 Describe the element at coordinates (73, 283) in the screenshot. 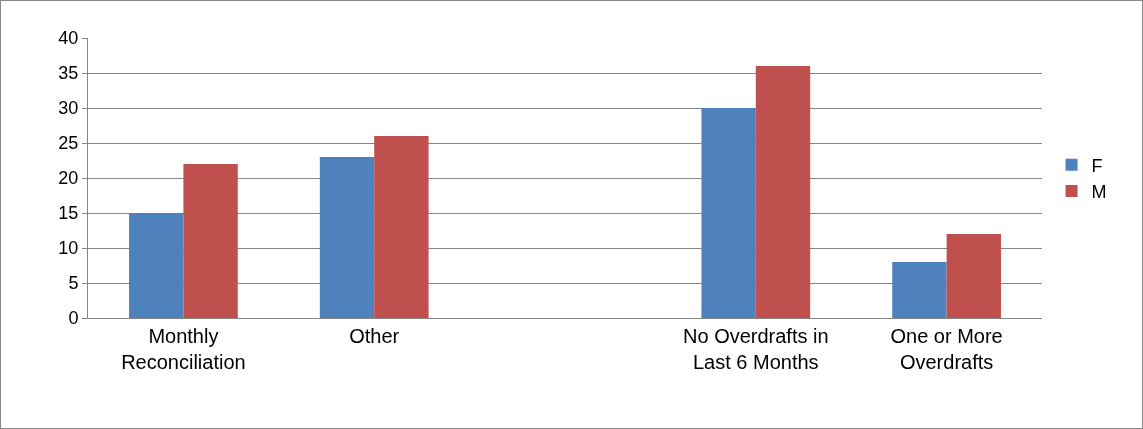

I see `y-tick-label: 5` at that location.